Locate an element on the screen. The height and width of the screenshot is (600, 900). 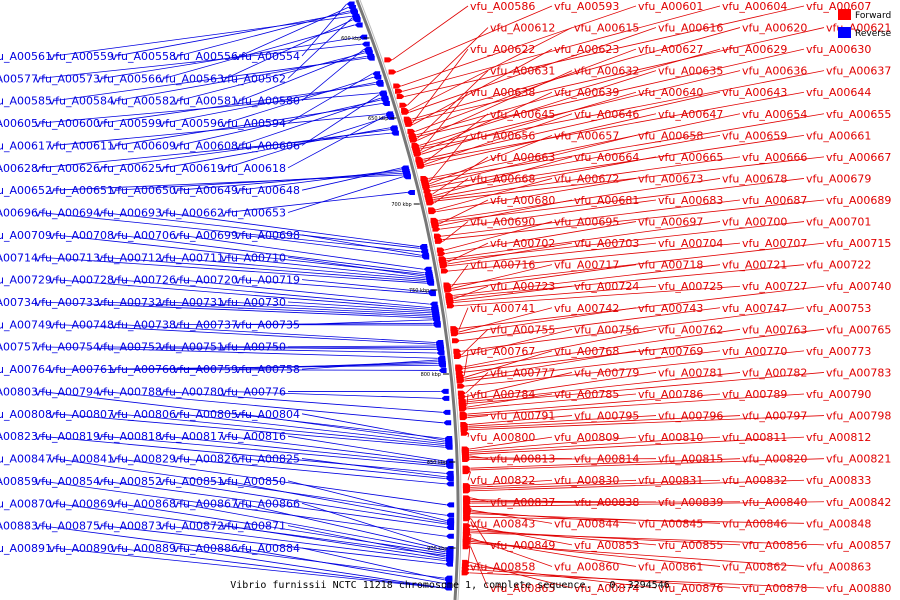
gene-label-vfu_A00639: vfu_A00639 is located at coordinates (586, 92).